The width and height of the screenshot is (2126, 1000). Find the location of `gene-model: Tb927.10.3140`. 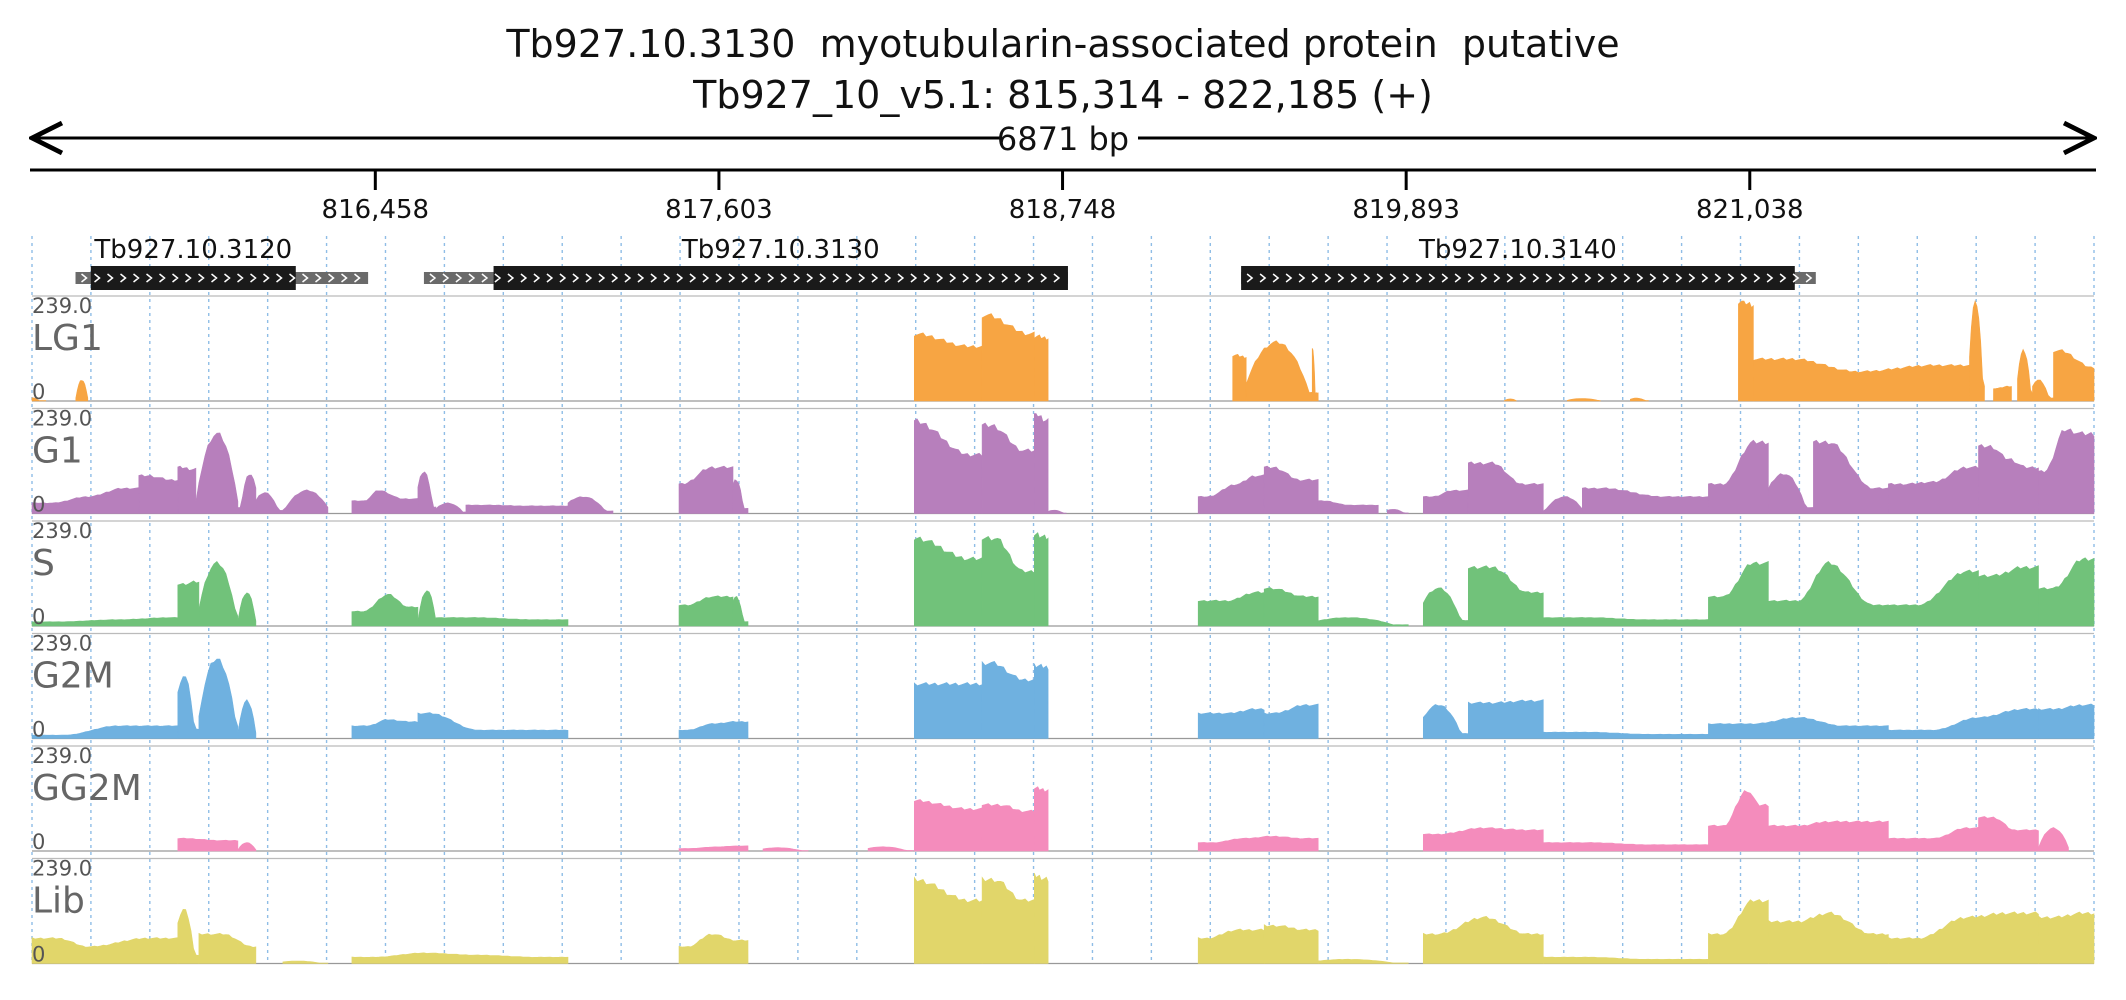

gene-model: Tb927.10.3140 is located at coordinates (1528, 262).